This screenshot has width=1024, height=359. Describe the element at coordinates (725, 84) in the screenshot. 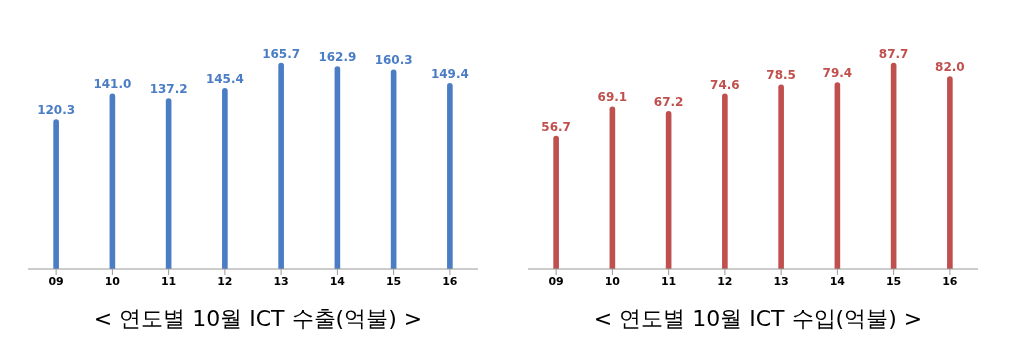

I see `data-label: 74.6` at that location.